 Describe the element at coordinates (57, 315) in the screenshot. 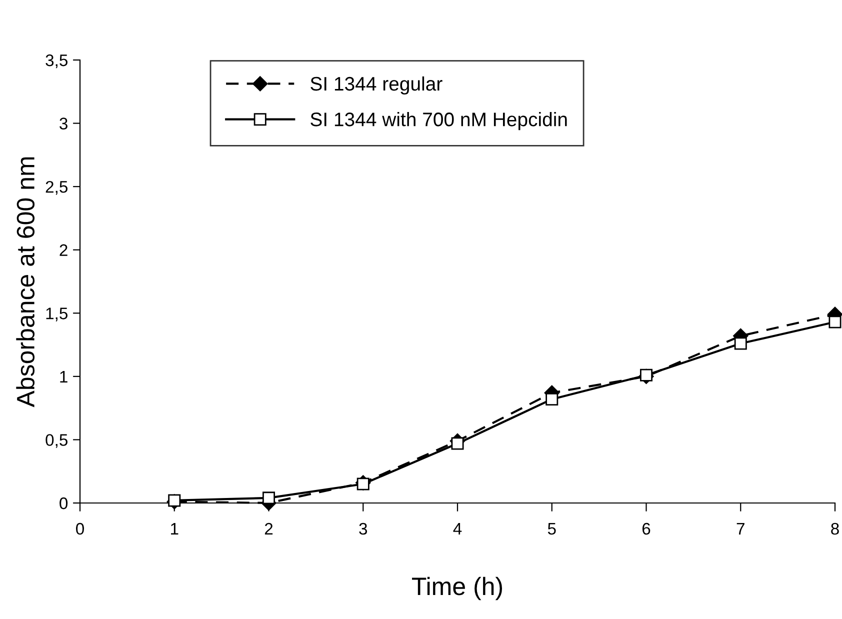

I see `y-tick-label: 1,5` at that location.